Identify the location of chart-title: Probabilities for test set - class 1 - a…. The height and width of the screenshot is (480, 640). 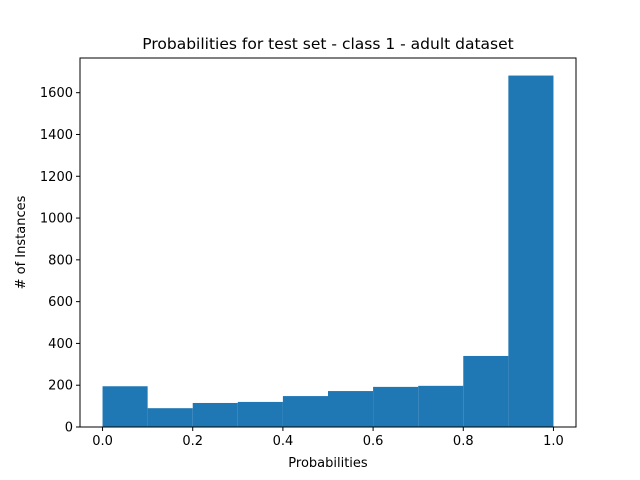
(327, 44).